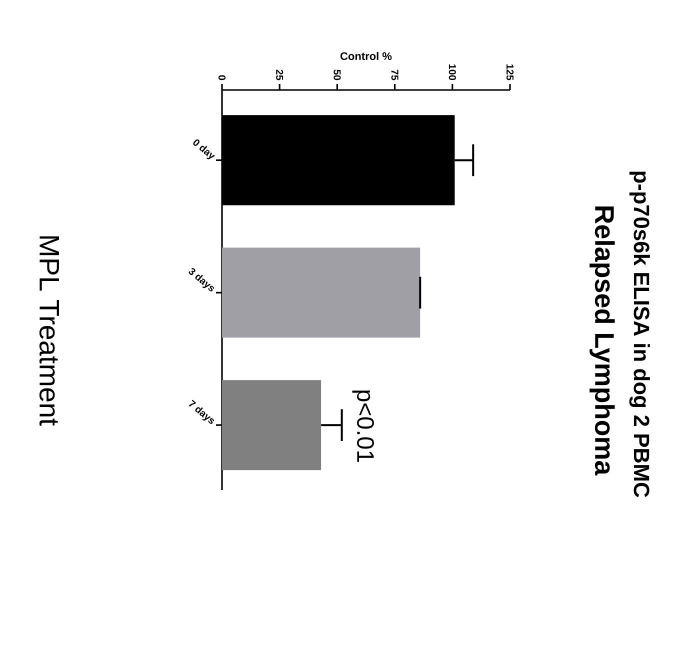 This screenshot has width=695, height=646. I want to click on x-axis-title: Control %, so click(366, 56).